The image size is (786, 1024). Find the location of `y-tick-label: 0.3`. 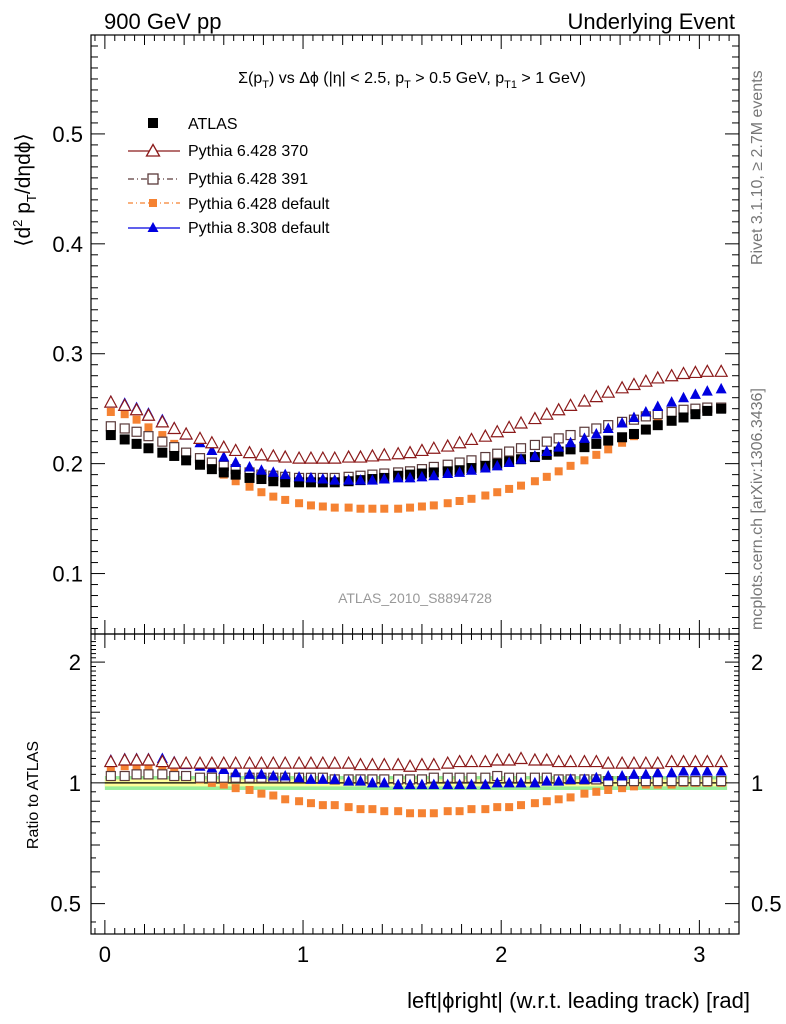

y-tick-label: 0.3 is located at coordinates (67, 354).